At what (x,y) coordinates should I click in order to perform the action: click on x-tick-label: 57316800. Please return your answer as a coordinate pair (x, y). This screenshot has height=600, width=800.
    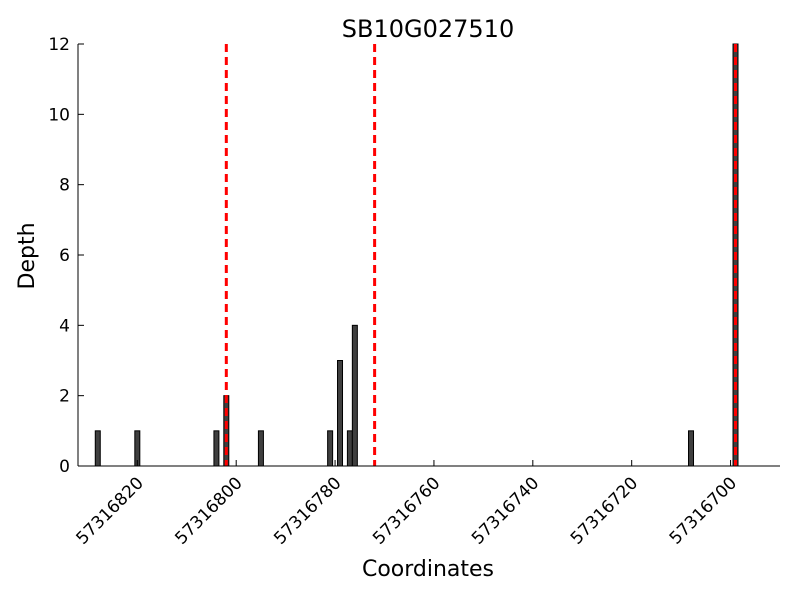
    Looking at the image, I should click on (208, 510).